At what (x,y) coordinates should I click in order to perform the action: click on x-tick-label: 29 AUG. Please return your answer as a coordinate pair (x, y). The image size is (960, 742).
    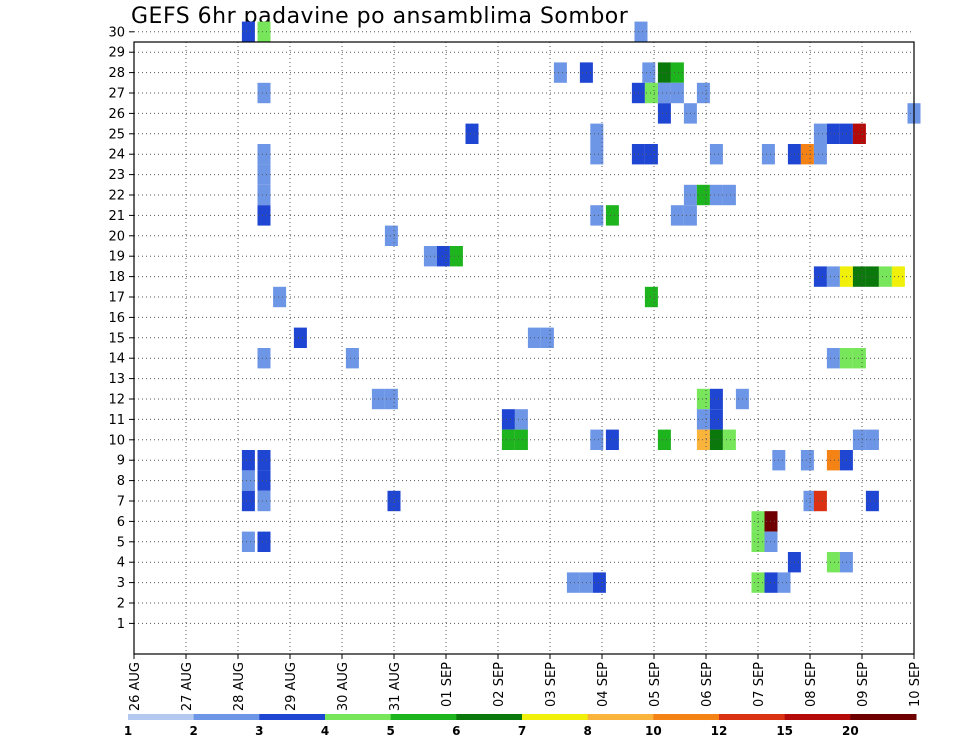
    Looking at the image, I should click on (291, 686).